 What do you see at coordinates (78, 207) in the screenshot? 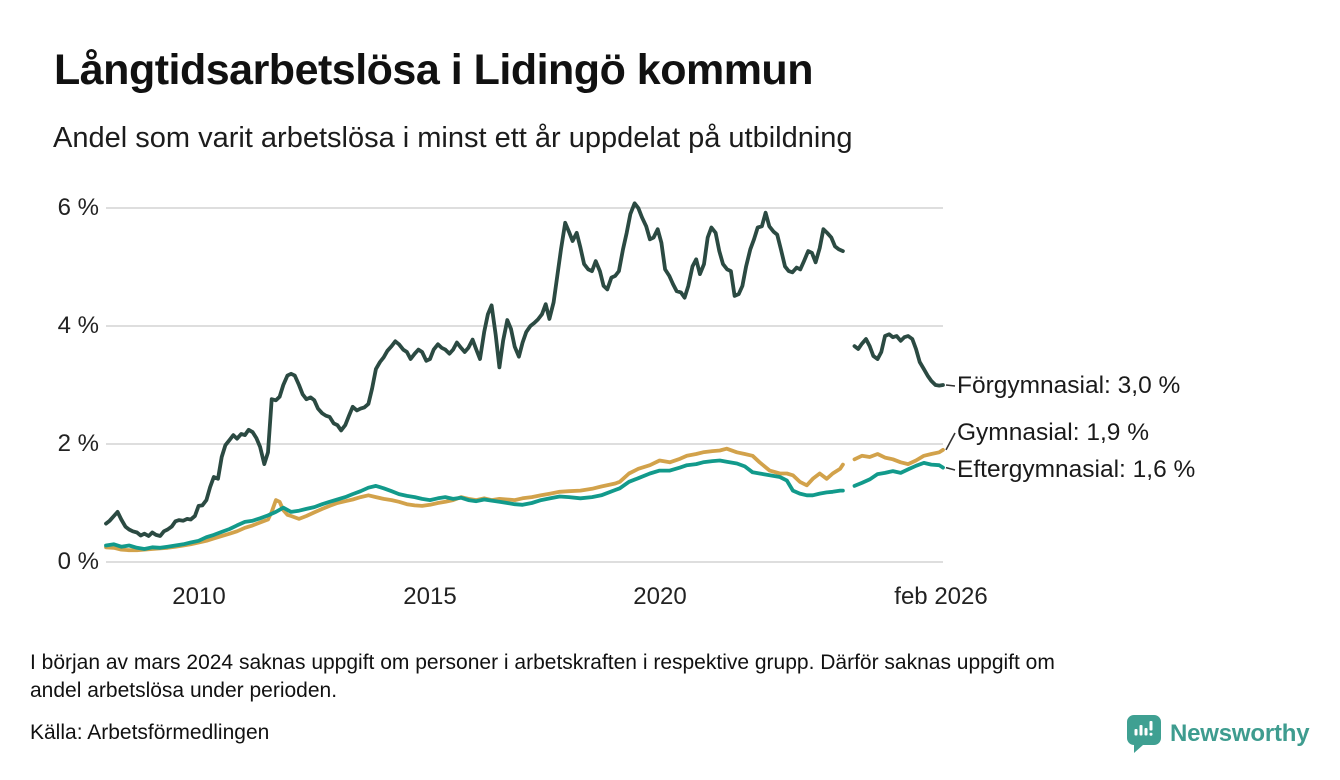
I see `y-axis-tick-6: 6 %` at bounding box center [78, 207].